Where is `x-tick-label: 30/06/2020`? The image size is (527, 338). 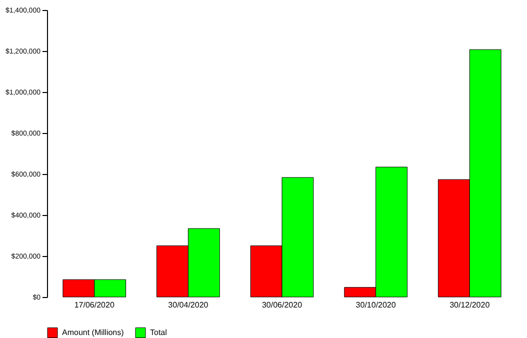
x-tick-label: 30/06/2020 is located at coordinates (282, 305).